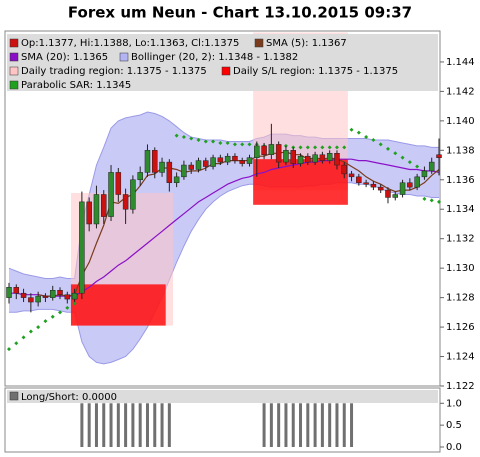 This screenshot has height=457, width=480. I want to click on y-tick-label: 1.144, so click(460, 62).